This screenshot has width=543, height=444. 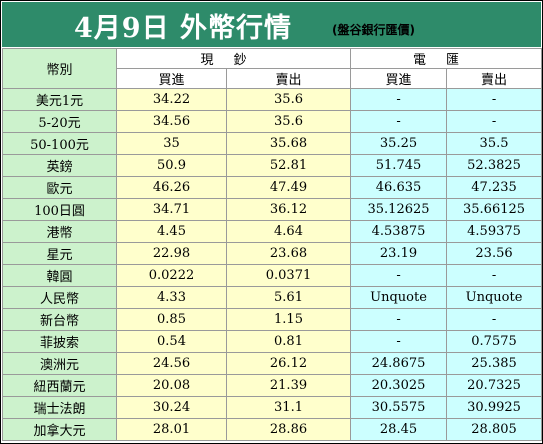 I want to click on wire-sell-value: 30.9925, so click(x=494, y=407).